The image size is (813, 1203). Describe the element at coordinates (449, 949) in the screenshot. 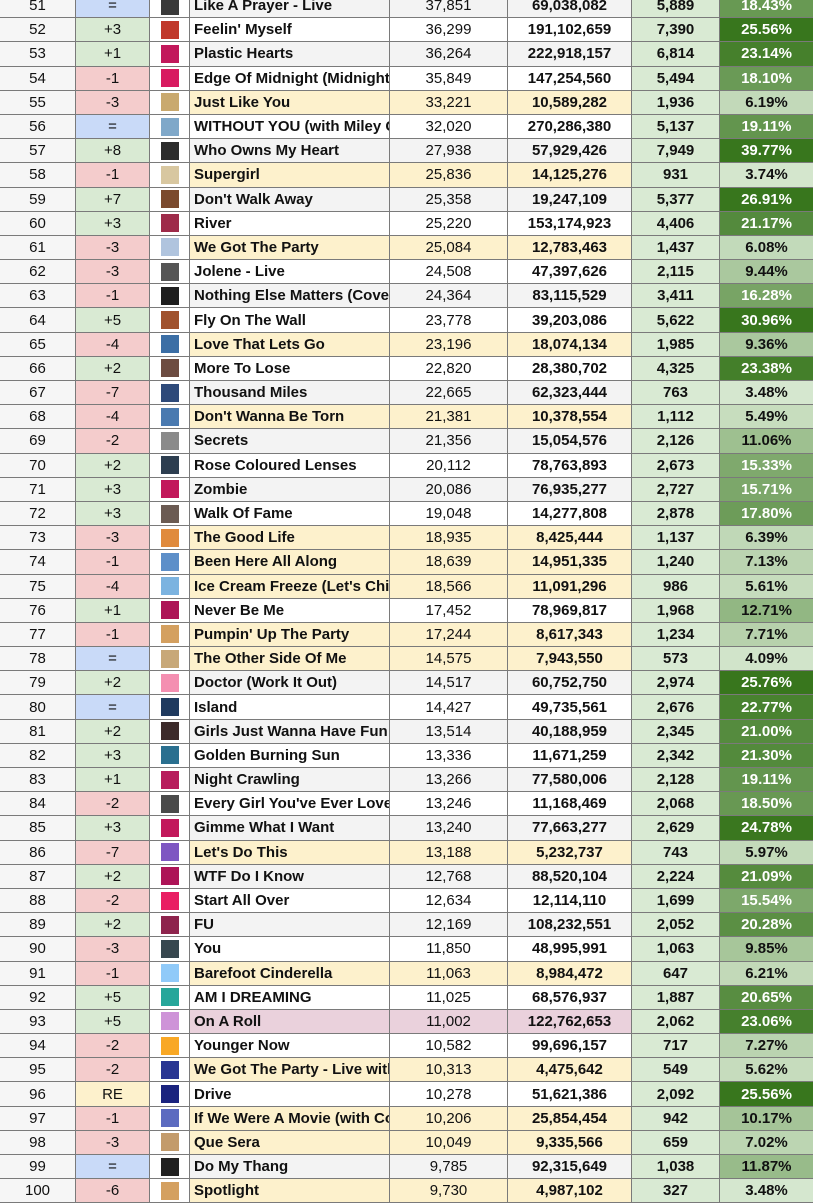

I see `daily-streams-cell: 11,850` at that location.